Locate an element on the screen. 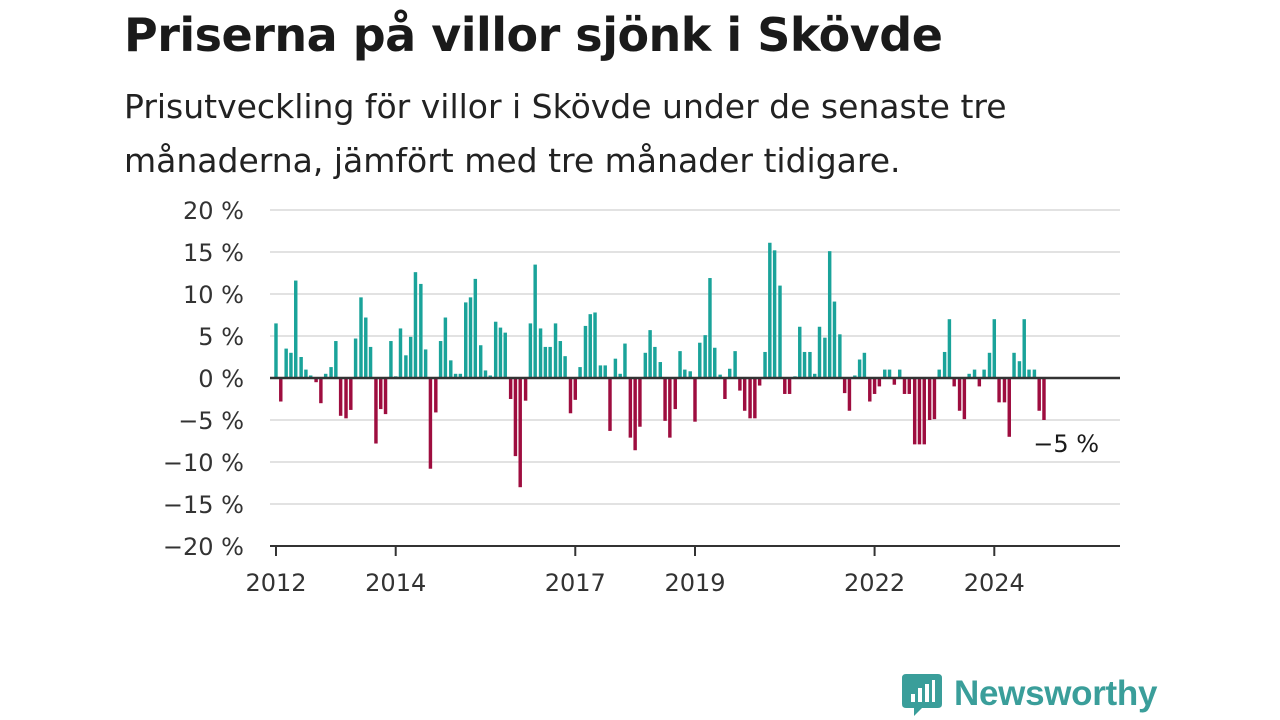 This screenshot has width=1280, height=720. brand-logo: Newsworthy is located at coordinates (1029, 694).